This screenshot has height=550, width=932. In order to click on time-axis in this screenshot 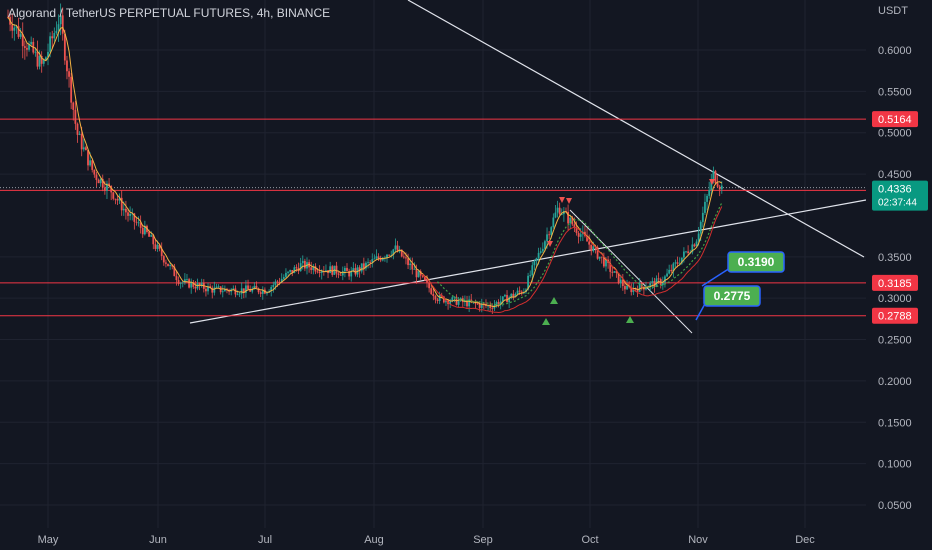, I will do `click(466, 539)`.